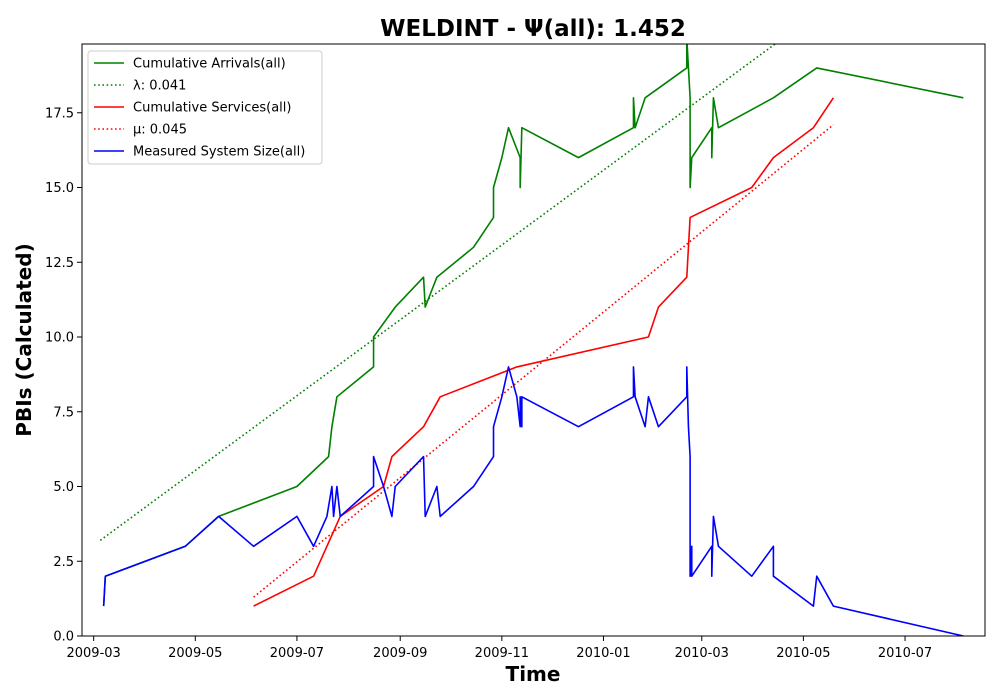  Describe the element at coordinates (63, 637) in the screenshot. I see `y-tick-label: 0.0` at that location.